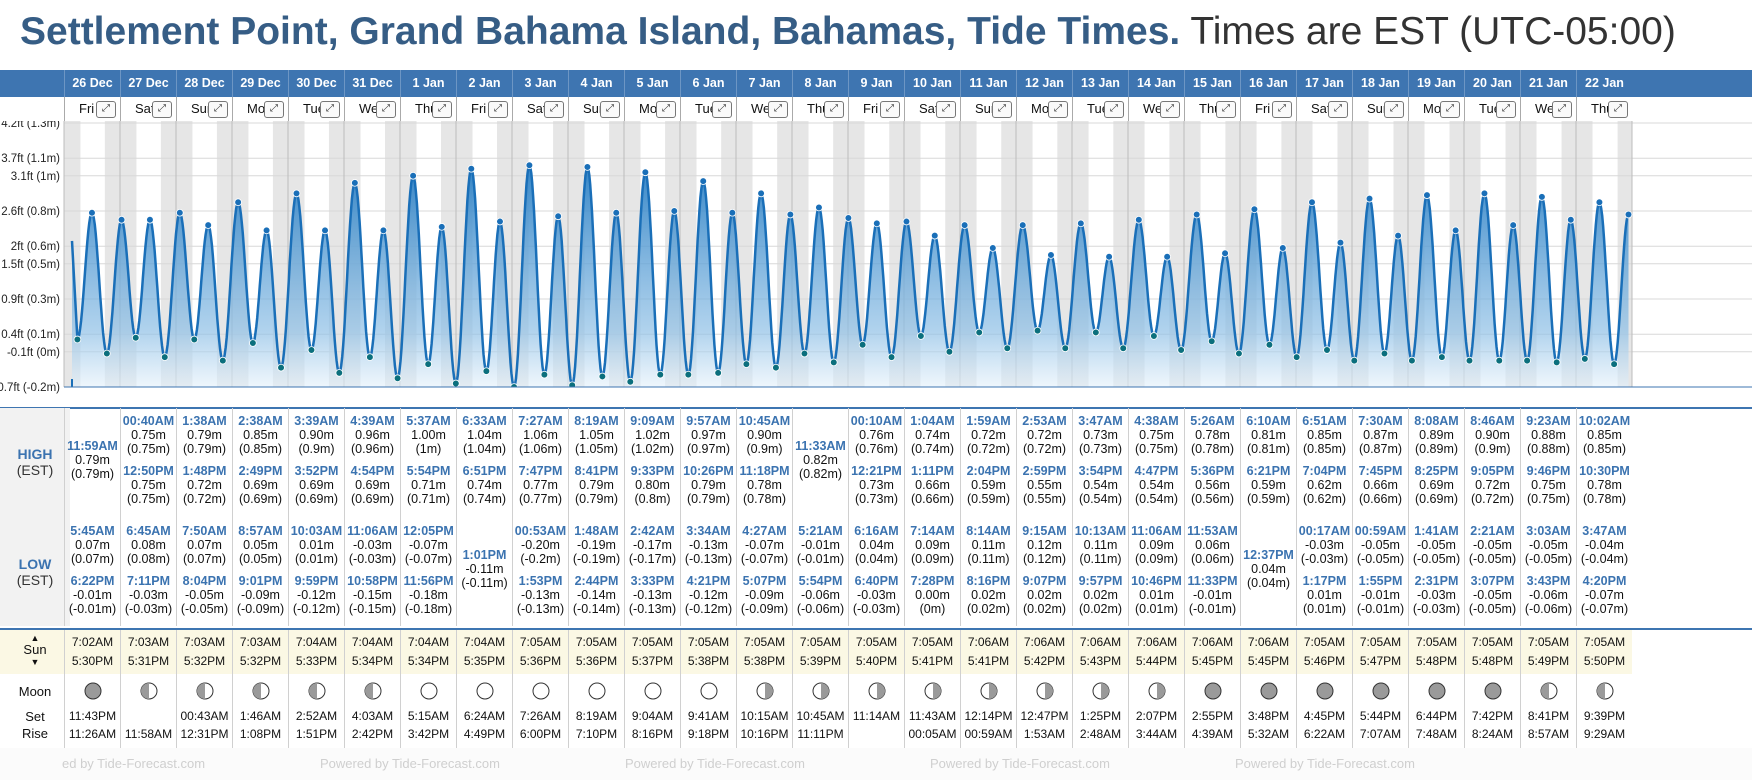  What do you see at coordinates (1324, 449) in the screenshot?
I see `high-tide-entry-height-m: (0.85m)` at bounding box center [1324, 449].